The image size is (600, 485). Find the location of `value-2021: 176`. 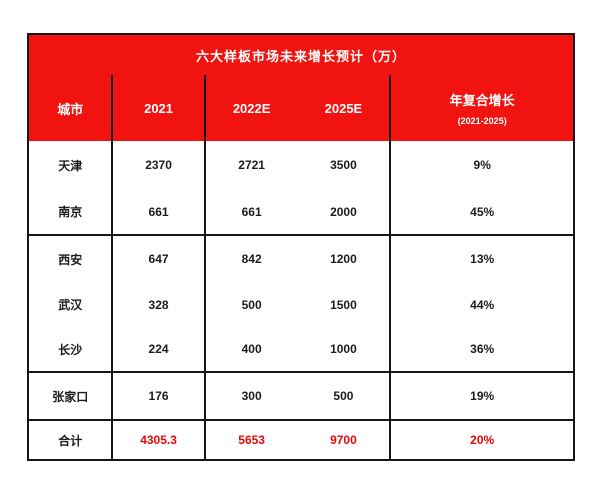

value-2021: 176 is located at coordinates (157, 396).